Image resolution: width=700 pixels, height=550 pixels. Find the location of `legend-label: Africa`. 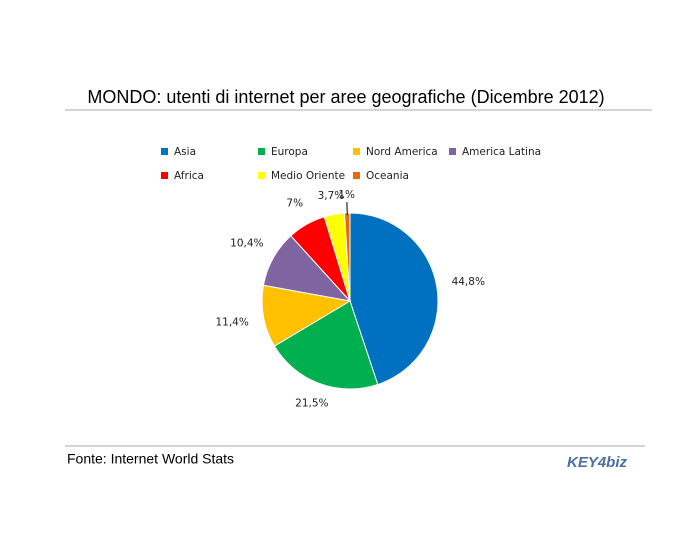

legend-label: Africa is located at coordinates (189, 176).